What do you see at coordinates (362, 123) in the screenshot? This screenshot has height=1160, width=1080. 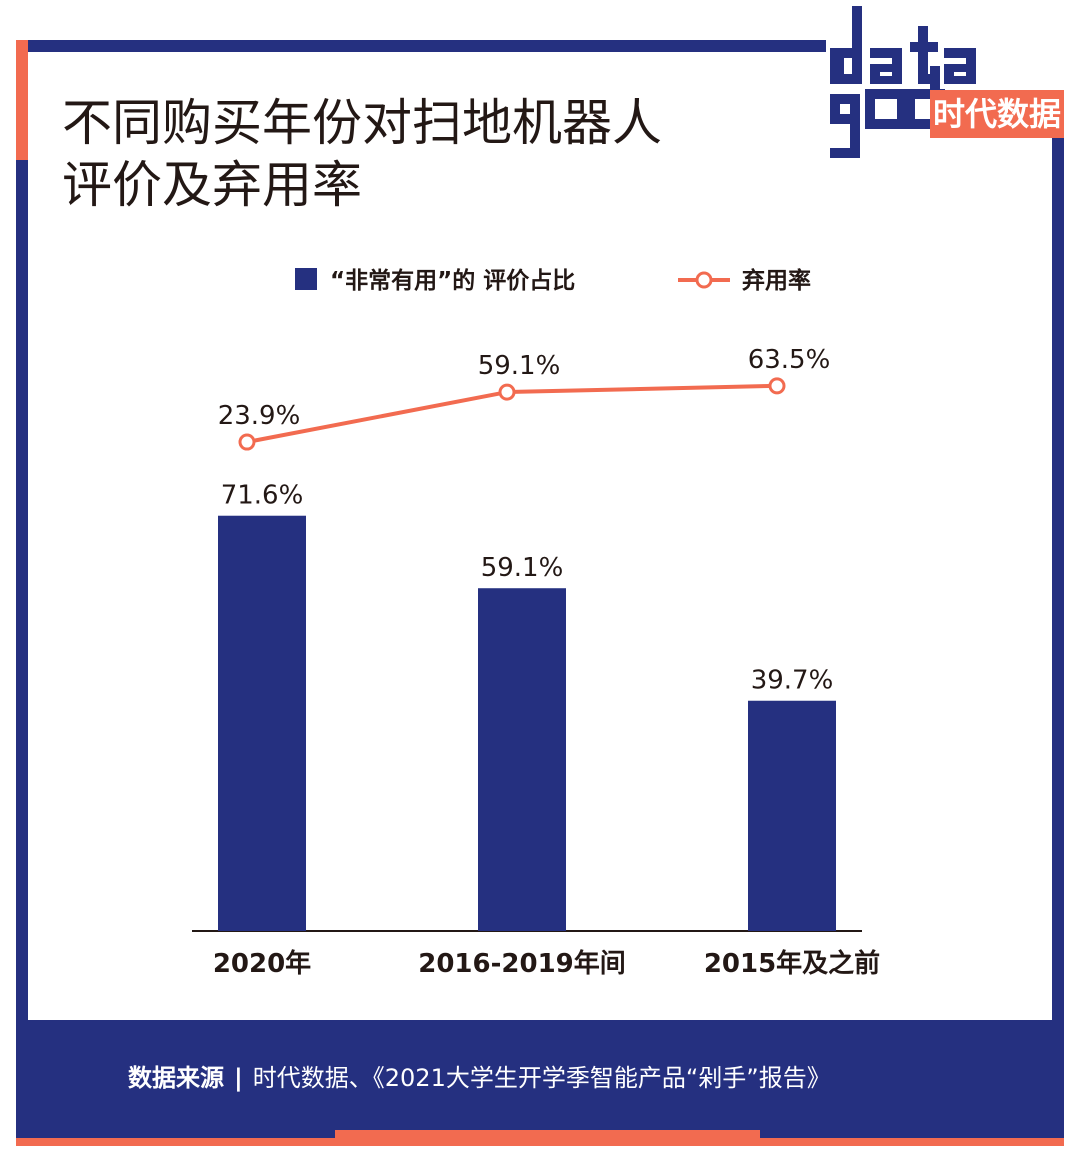 I see `title-line-1: 不同购买年份对扫地机器人` at bounding box center [362, 123].